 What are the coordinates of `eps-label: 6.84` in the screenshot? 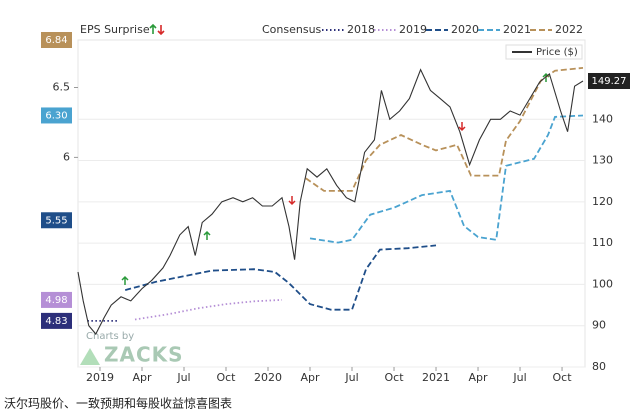 It's located at (56, 40).